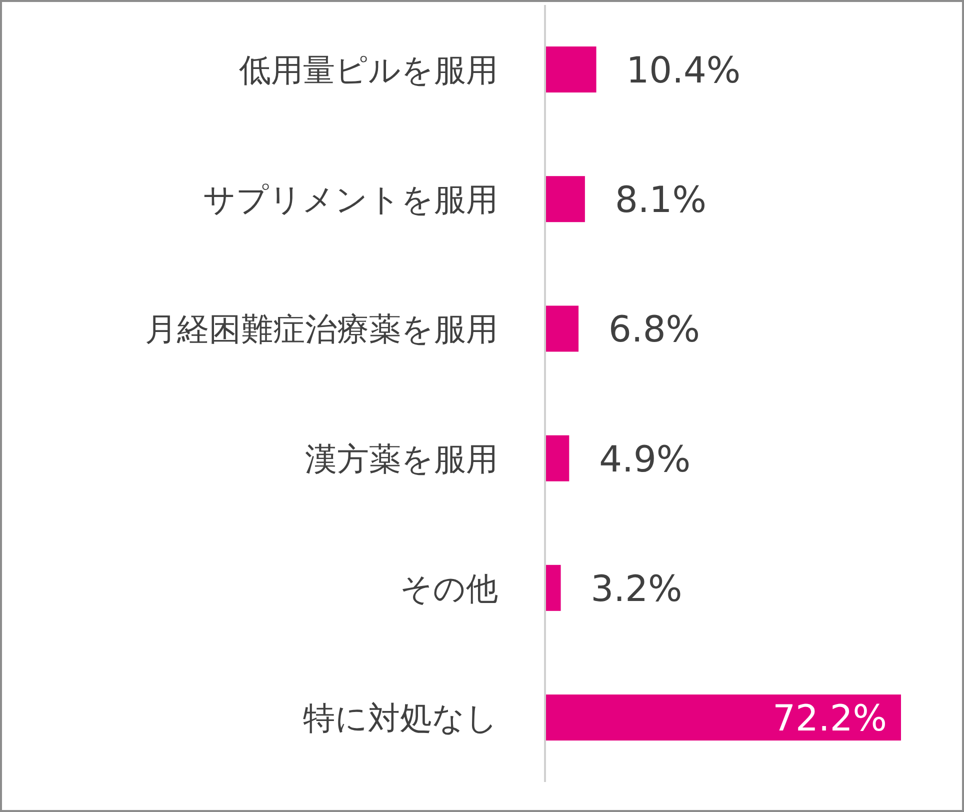  Describe the element at coordinates (829, 719) in the screenshot. I see `data-label: 72.2%` at that location.